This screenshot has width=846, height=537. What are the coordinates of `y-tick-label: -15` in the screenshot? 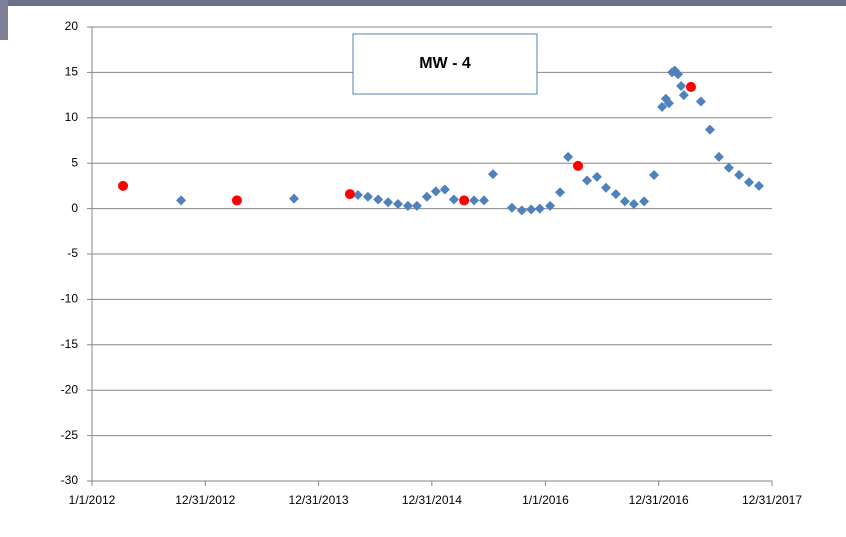 It's located at (70, 344).